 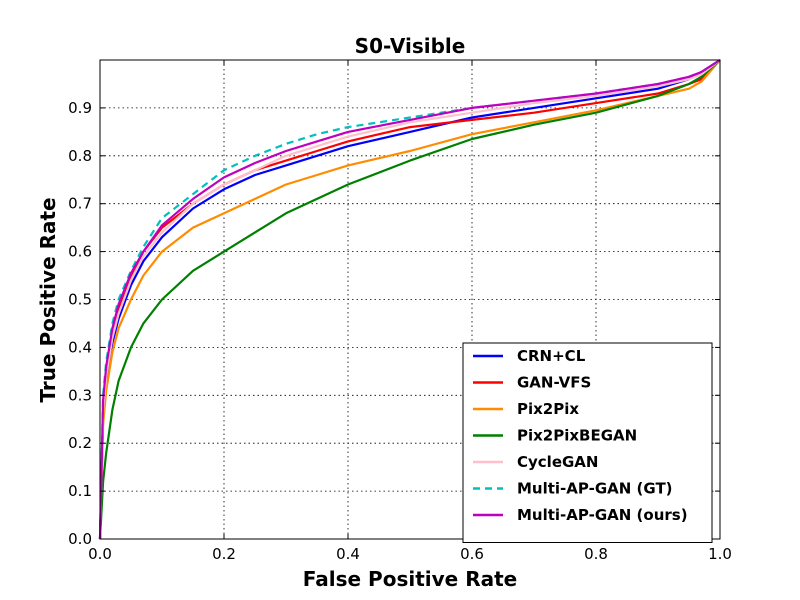 I want to click on x-axis-title: False Positive Rate, so click(x=410, y=579).